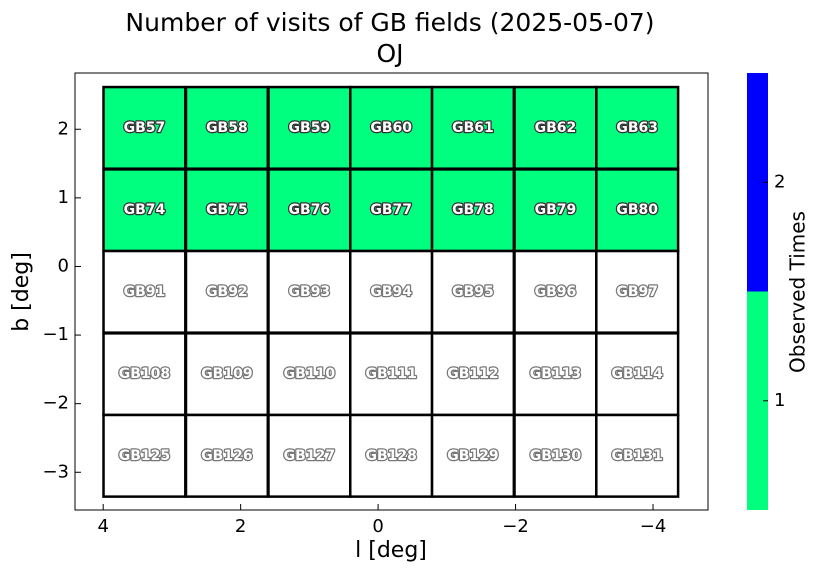  I want to click on x-tick-label: 4, so click(102, 526).